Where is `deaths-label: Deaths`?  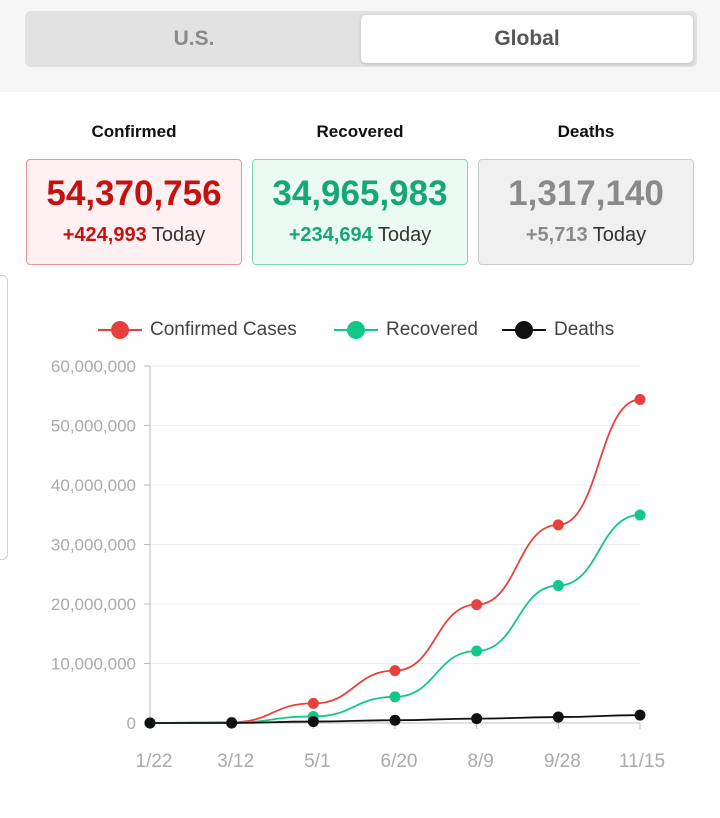 deaths-label: Deaths is located at coordinates (586, 131).